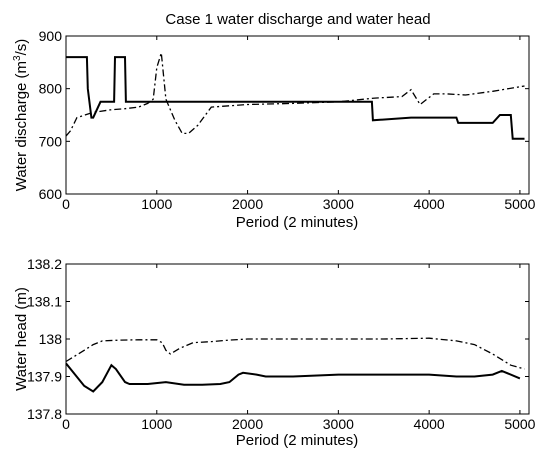 The width and height of the screenshot is (539, 453). Describe the element at coordinates (44, 264) in the screenshot. I see `water-head-y-tick-label: 138.2` at that location.